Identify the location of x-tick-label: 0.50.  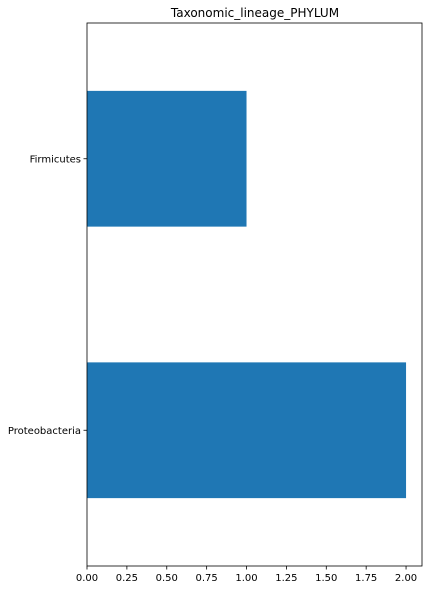
(167, 578).